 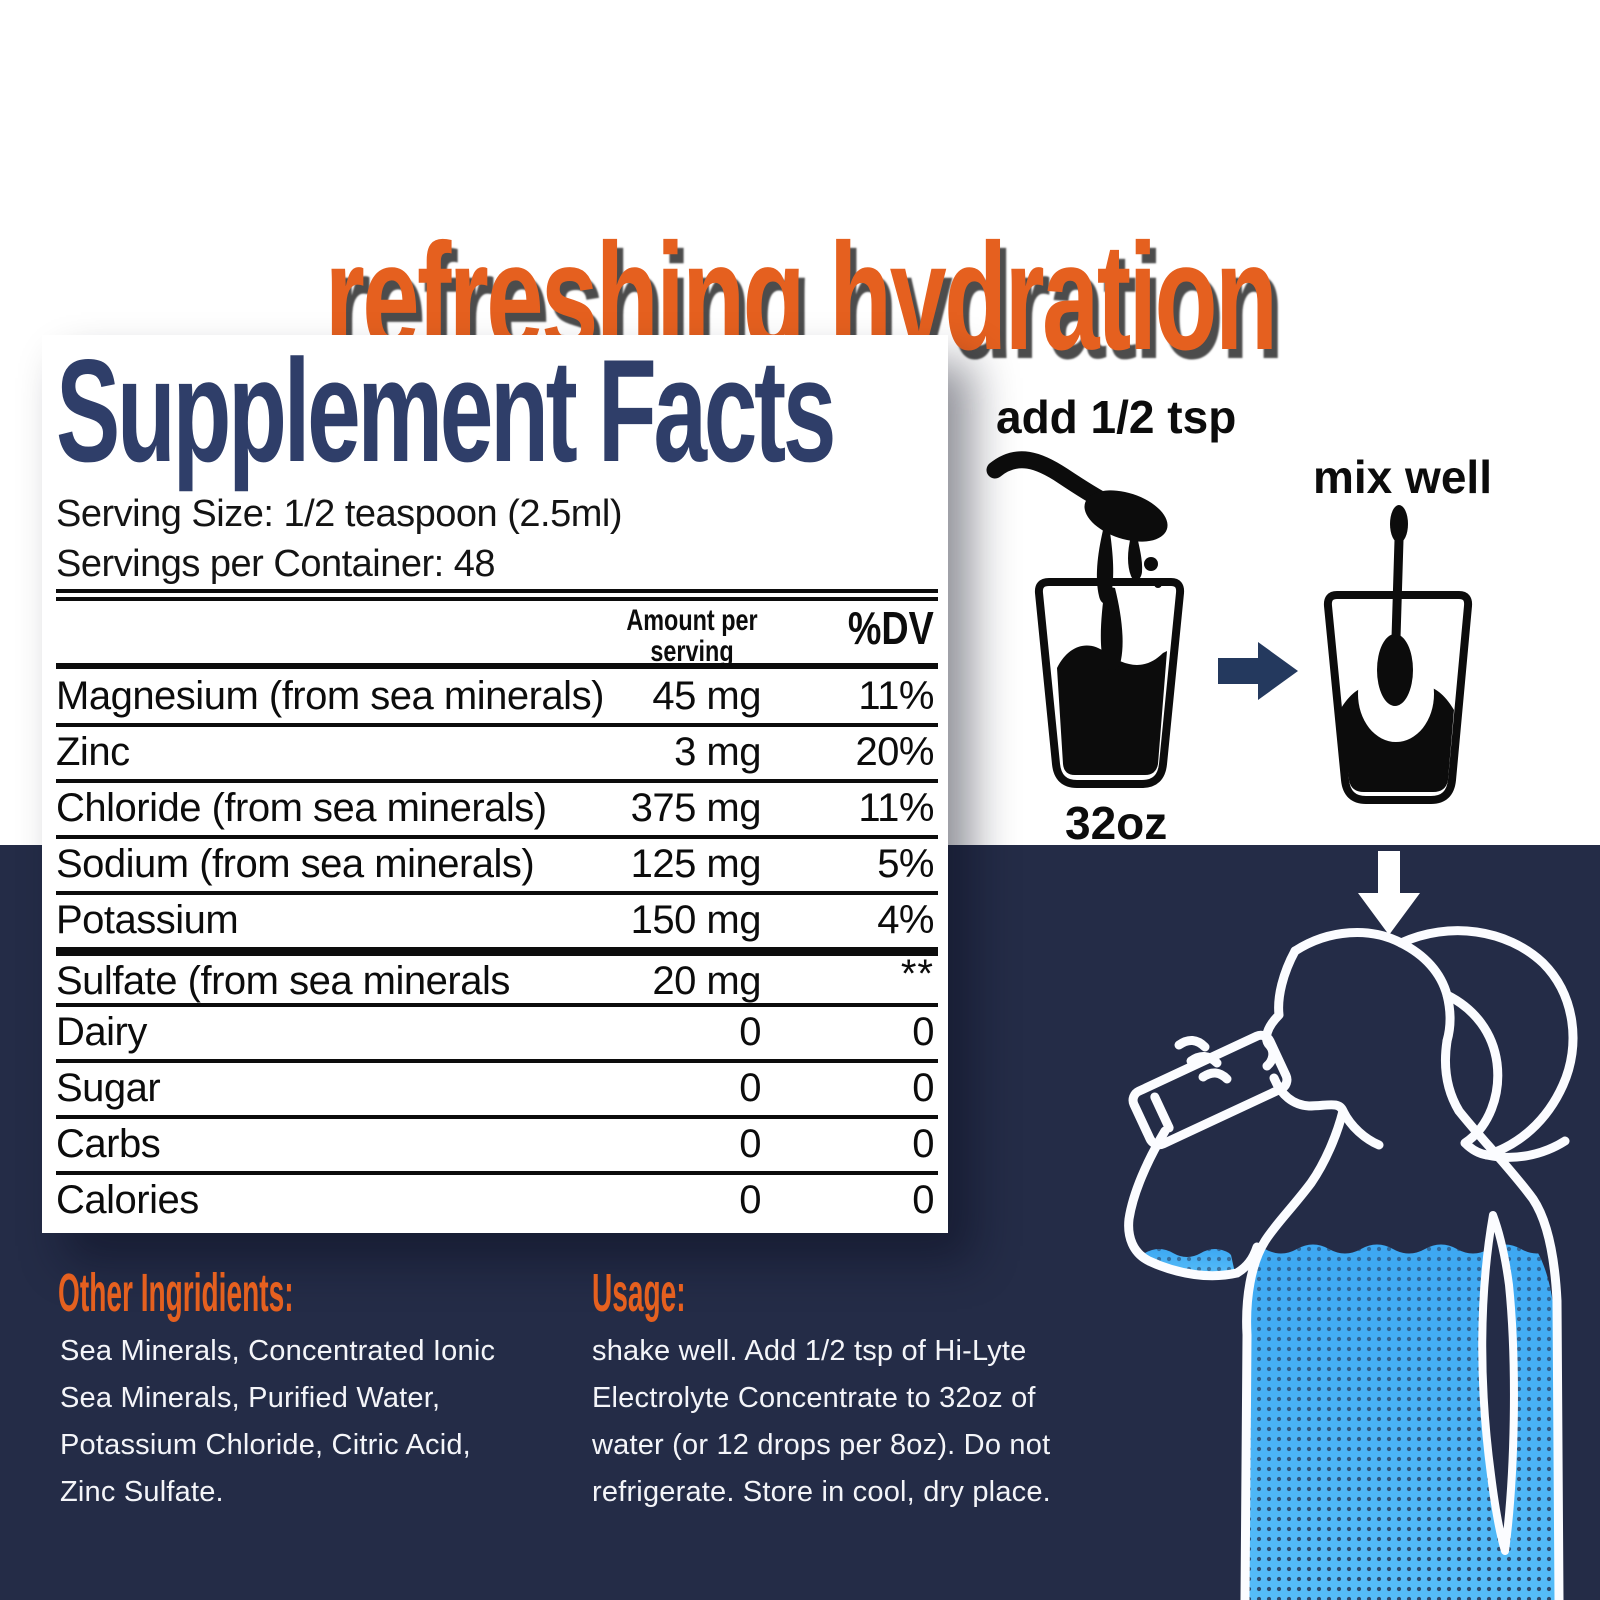 I want to click on table-row: Chloride (from sea minerals) 375 mg 11%, so click(x=497, y=807).